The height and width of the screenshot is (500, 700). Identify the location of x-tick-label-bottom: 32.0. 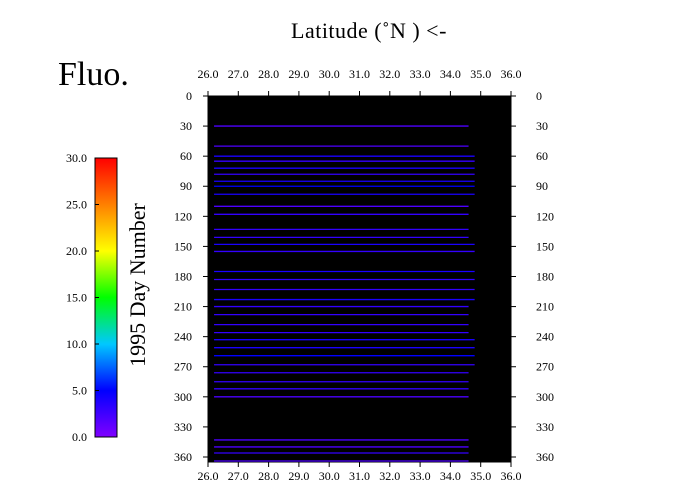
(389, 476).